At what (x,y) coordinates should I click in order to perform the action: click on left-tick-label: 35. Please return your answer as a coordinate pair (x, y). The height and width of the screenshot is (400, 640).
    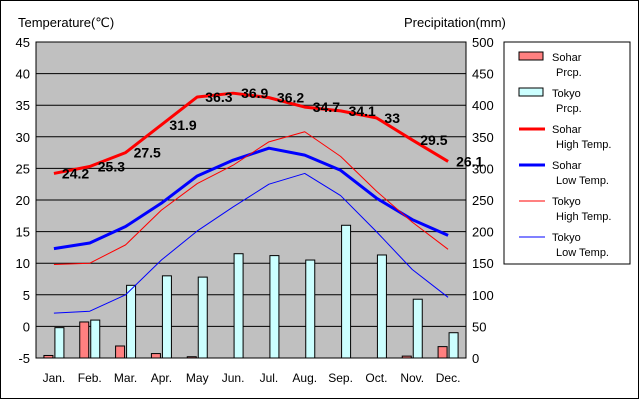
    Looking at the image, I should click on (23, 105).